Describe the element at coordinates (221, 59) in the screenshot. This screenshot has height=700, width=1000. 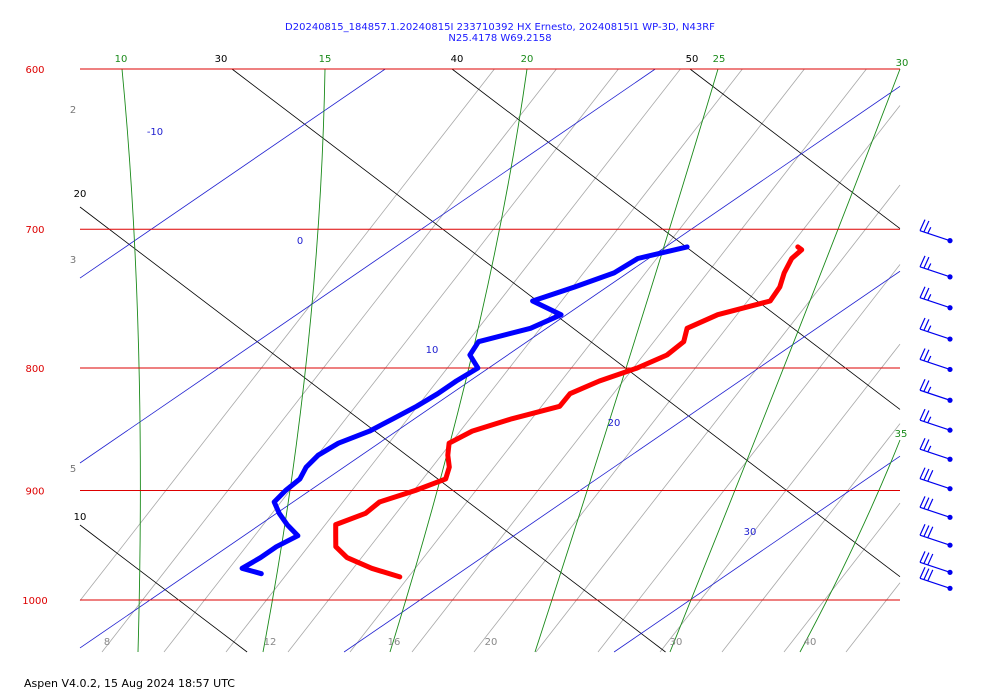
I see `dry-adiabat-label: 30` at that location.